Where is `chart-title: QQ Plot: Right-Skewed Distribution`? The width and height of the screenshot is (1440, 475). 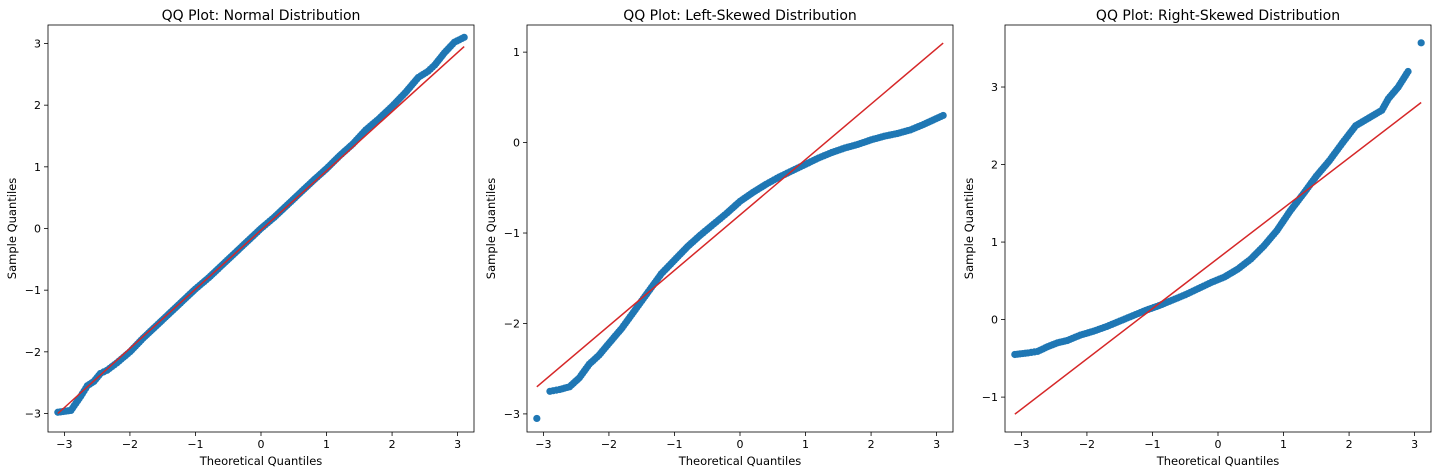 chart-title: QQ Plot: Right-Skewed Distribution is located at coordinates (1218, 16).